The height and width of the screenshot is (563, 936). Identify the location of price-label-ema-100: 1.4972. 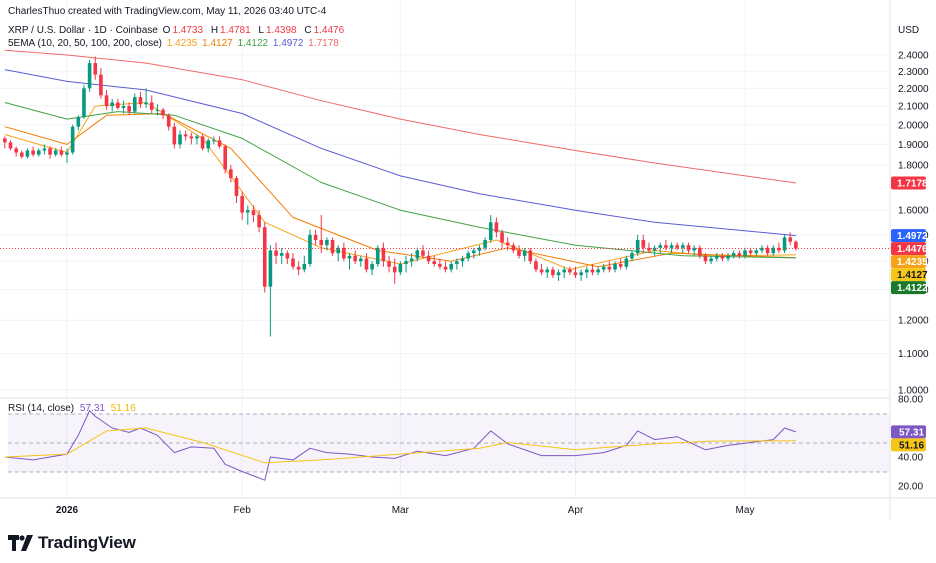
(909, 236).